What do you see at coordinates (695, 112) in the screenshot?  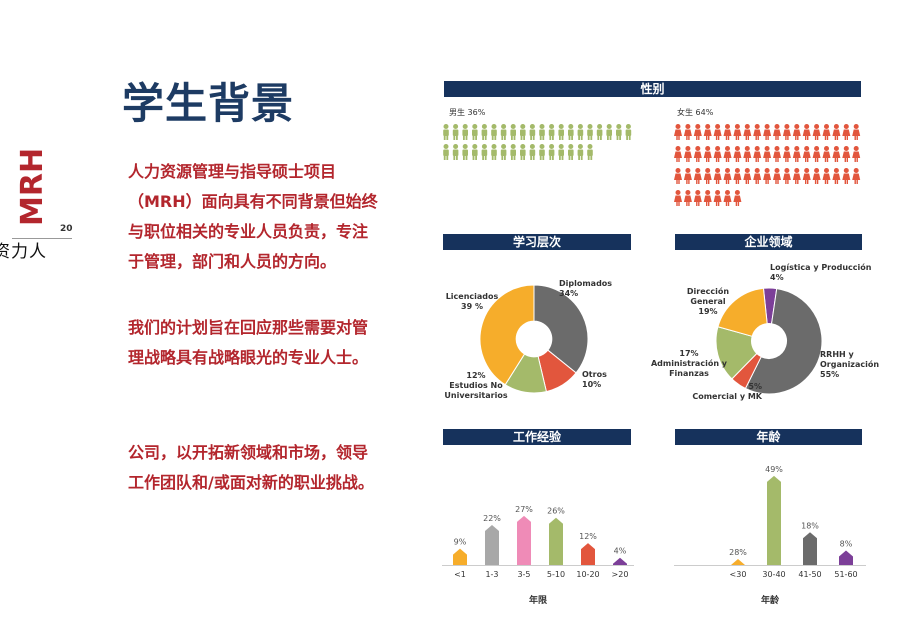 I see `female-label: 女生 64%` at bounding box center [695, 112].